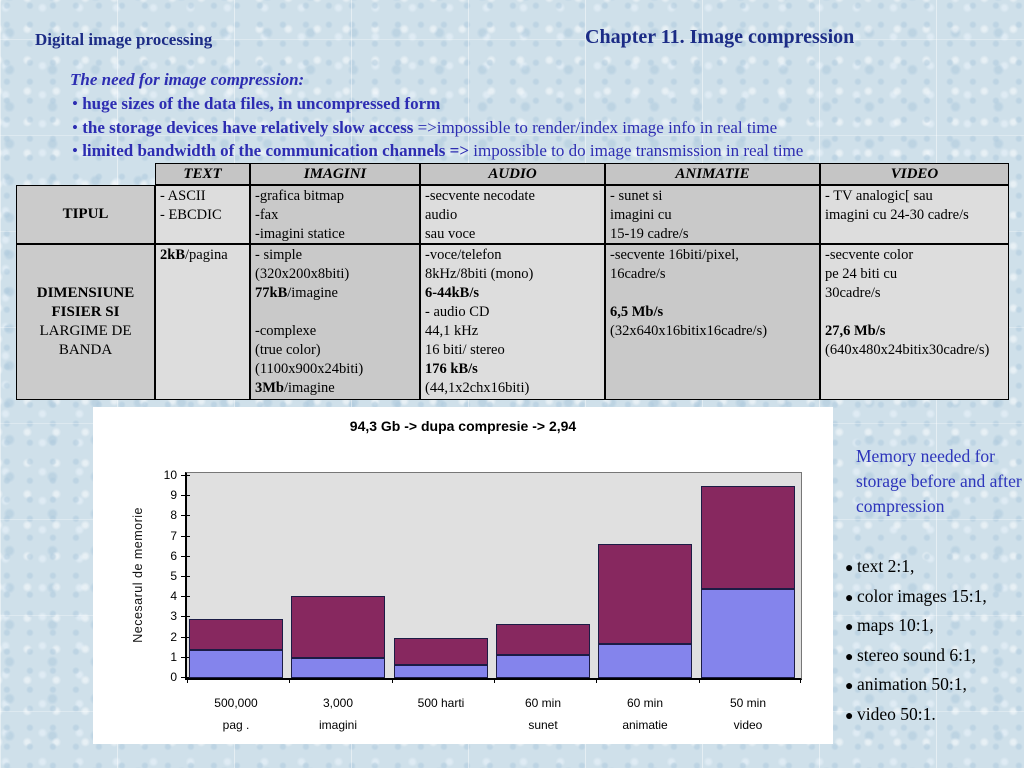  What do you see at coordinates (914, 255) in the screenshot?
I see `table-cell-line: -secvente color` at bounding box center [914, 255].